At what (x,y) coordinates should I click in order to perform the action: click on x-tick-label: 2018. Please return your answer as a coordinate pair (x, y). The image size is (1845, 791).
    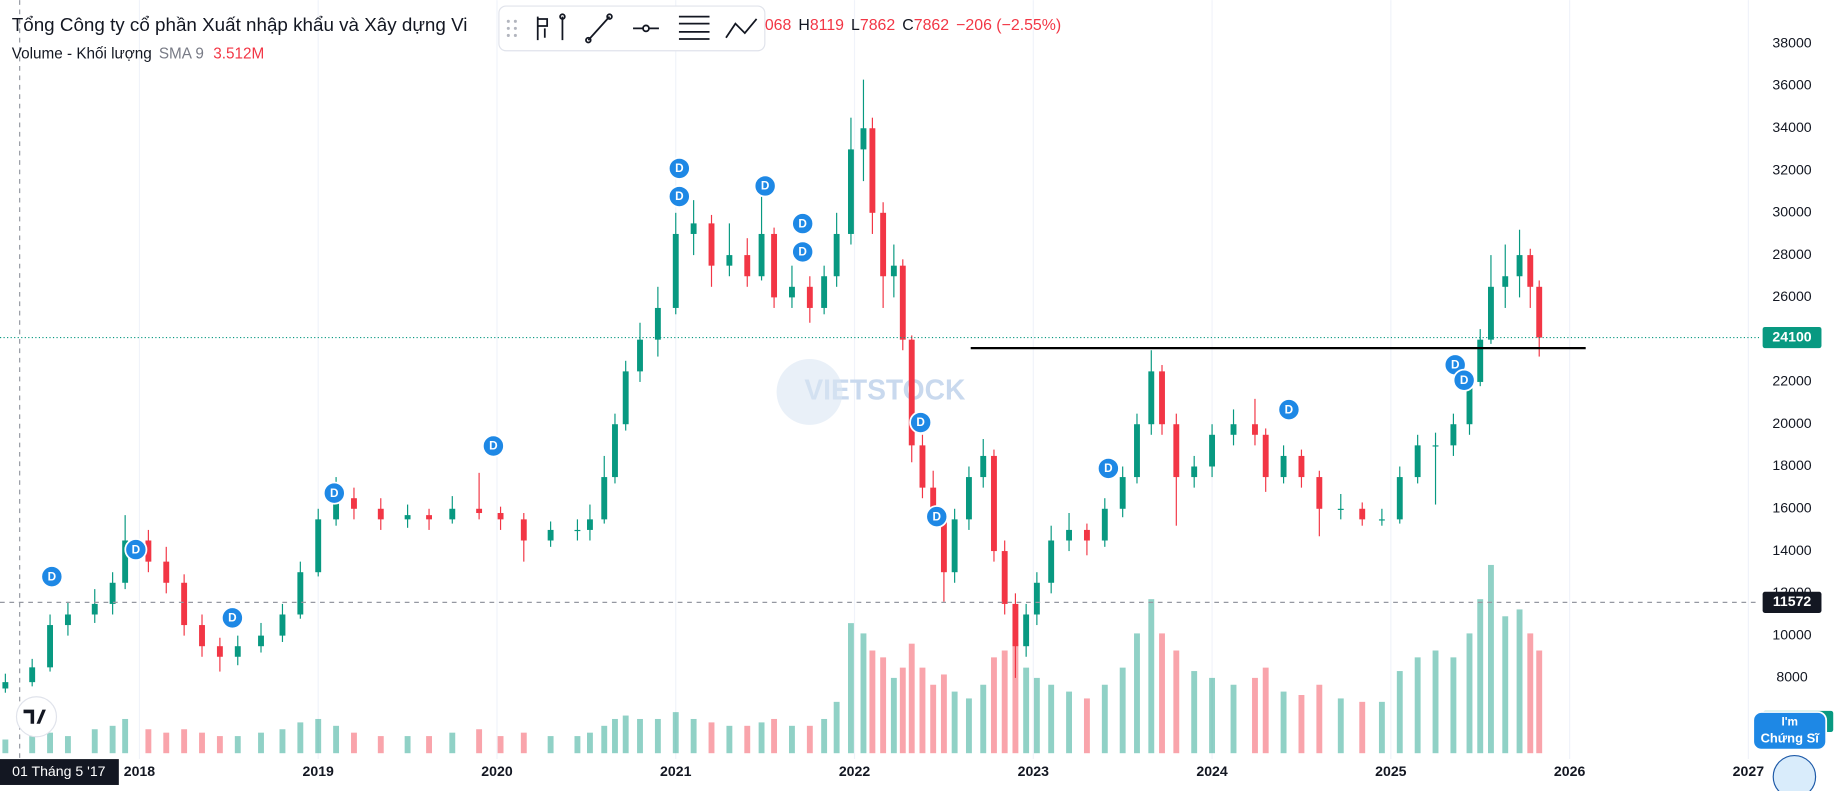
    Looking at the image, I should click on (140, 771).